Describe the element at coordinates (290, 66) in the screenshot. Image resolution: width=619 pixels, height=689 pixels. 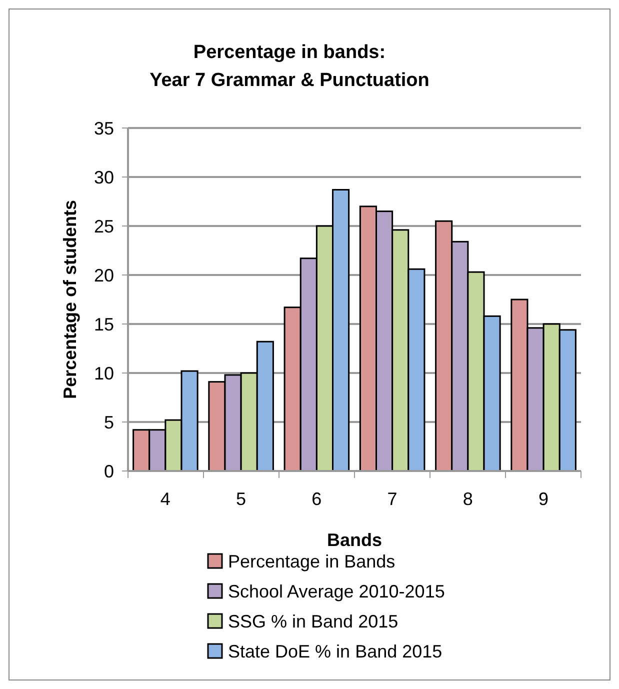
I see `chart-title: Percentage in bands: Year 7 Grammar & Punctuation` at that location.